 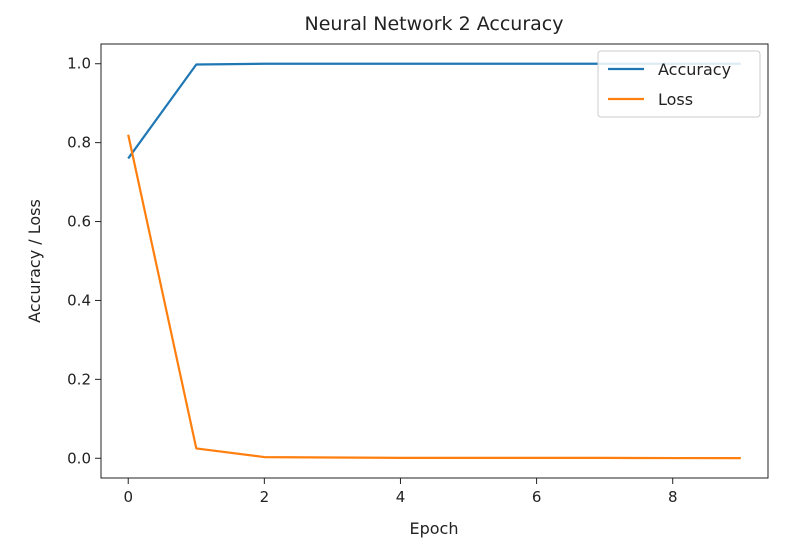 What do you see at coordinates (434, 528) in the screenshot?
I see `x-axis-label: Epoch` at bounding box center [434, 528].